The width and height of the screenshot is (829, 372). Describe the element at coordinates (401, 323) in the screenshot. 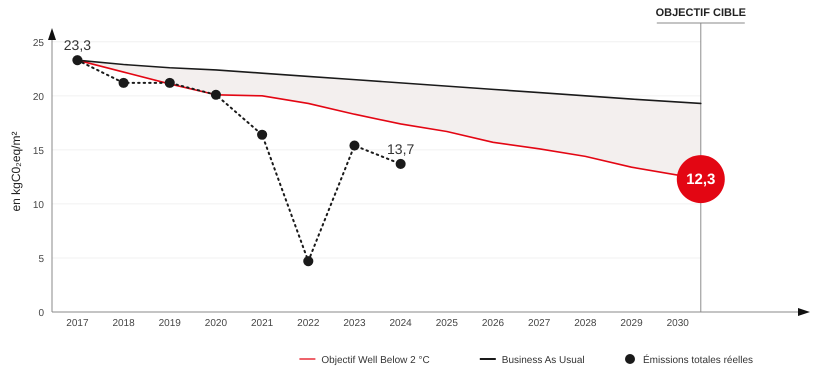

I see `x-tick-label: 2024` at that location.